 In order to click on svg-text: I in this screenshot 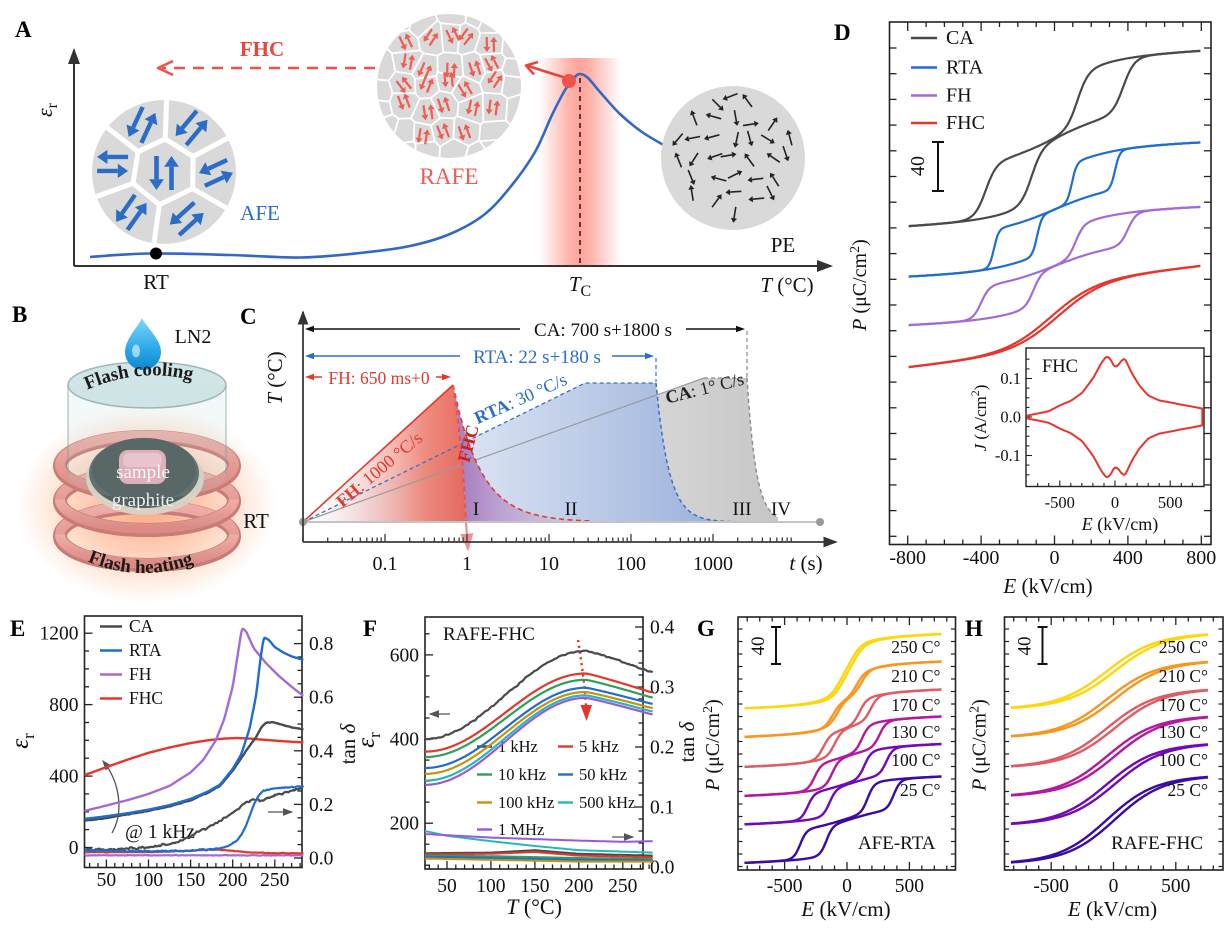, I will do `click(476, 509)`.